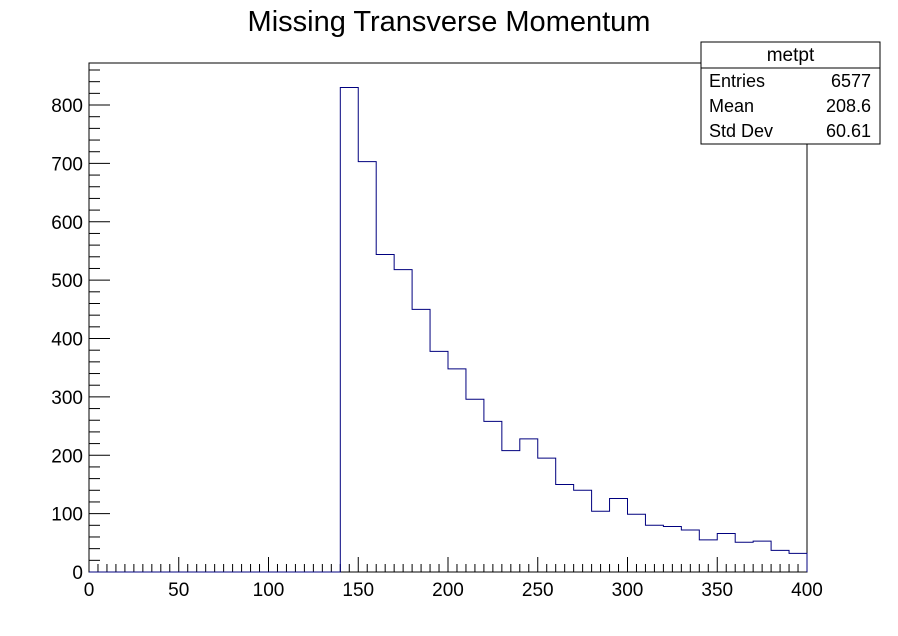  Describe the element at coordinates (741, 131) in the screenshot. I see `stats-stddev-label: Std Dev` at that location.